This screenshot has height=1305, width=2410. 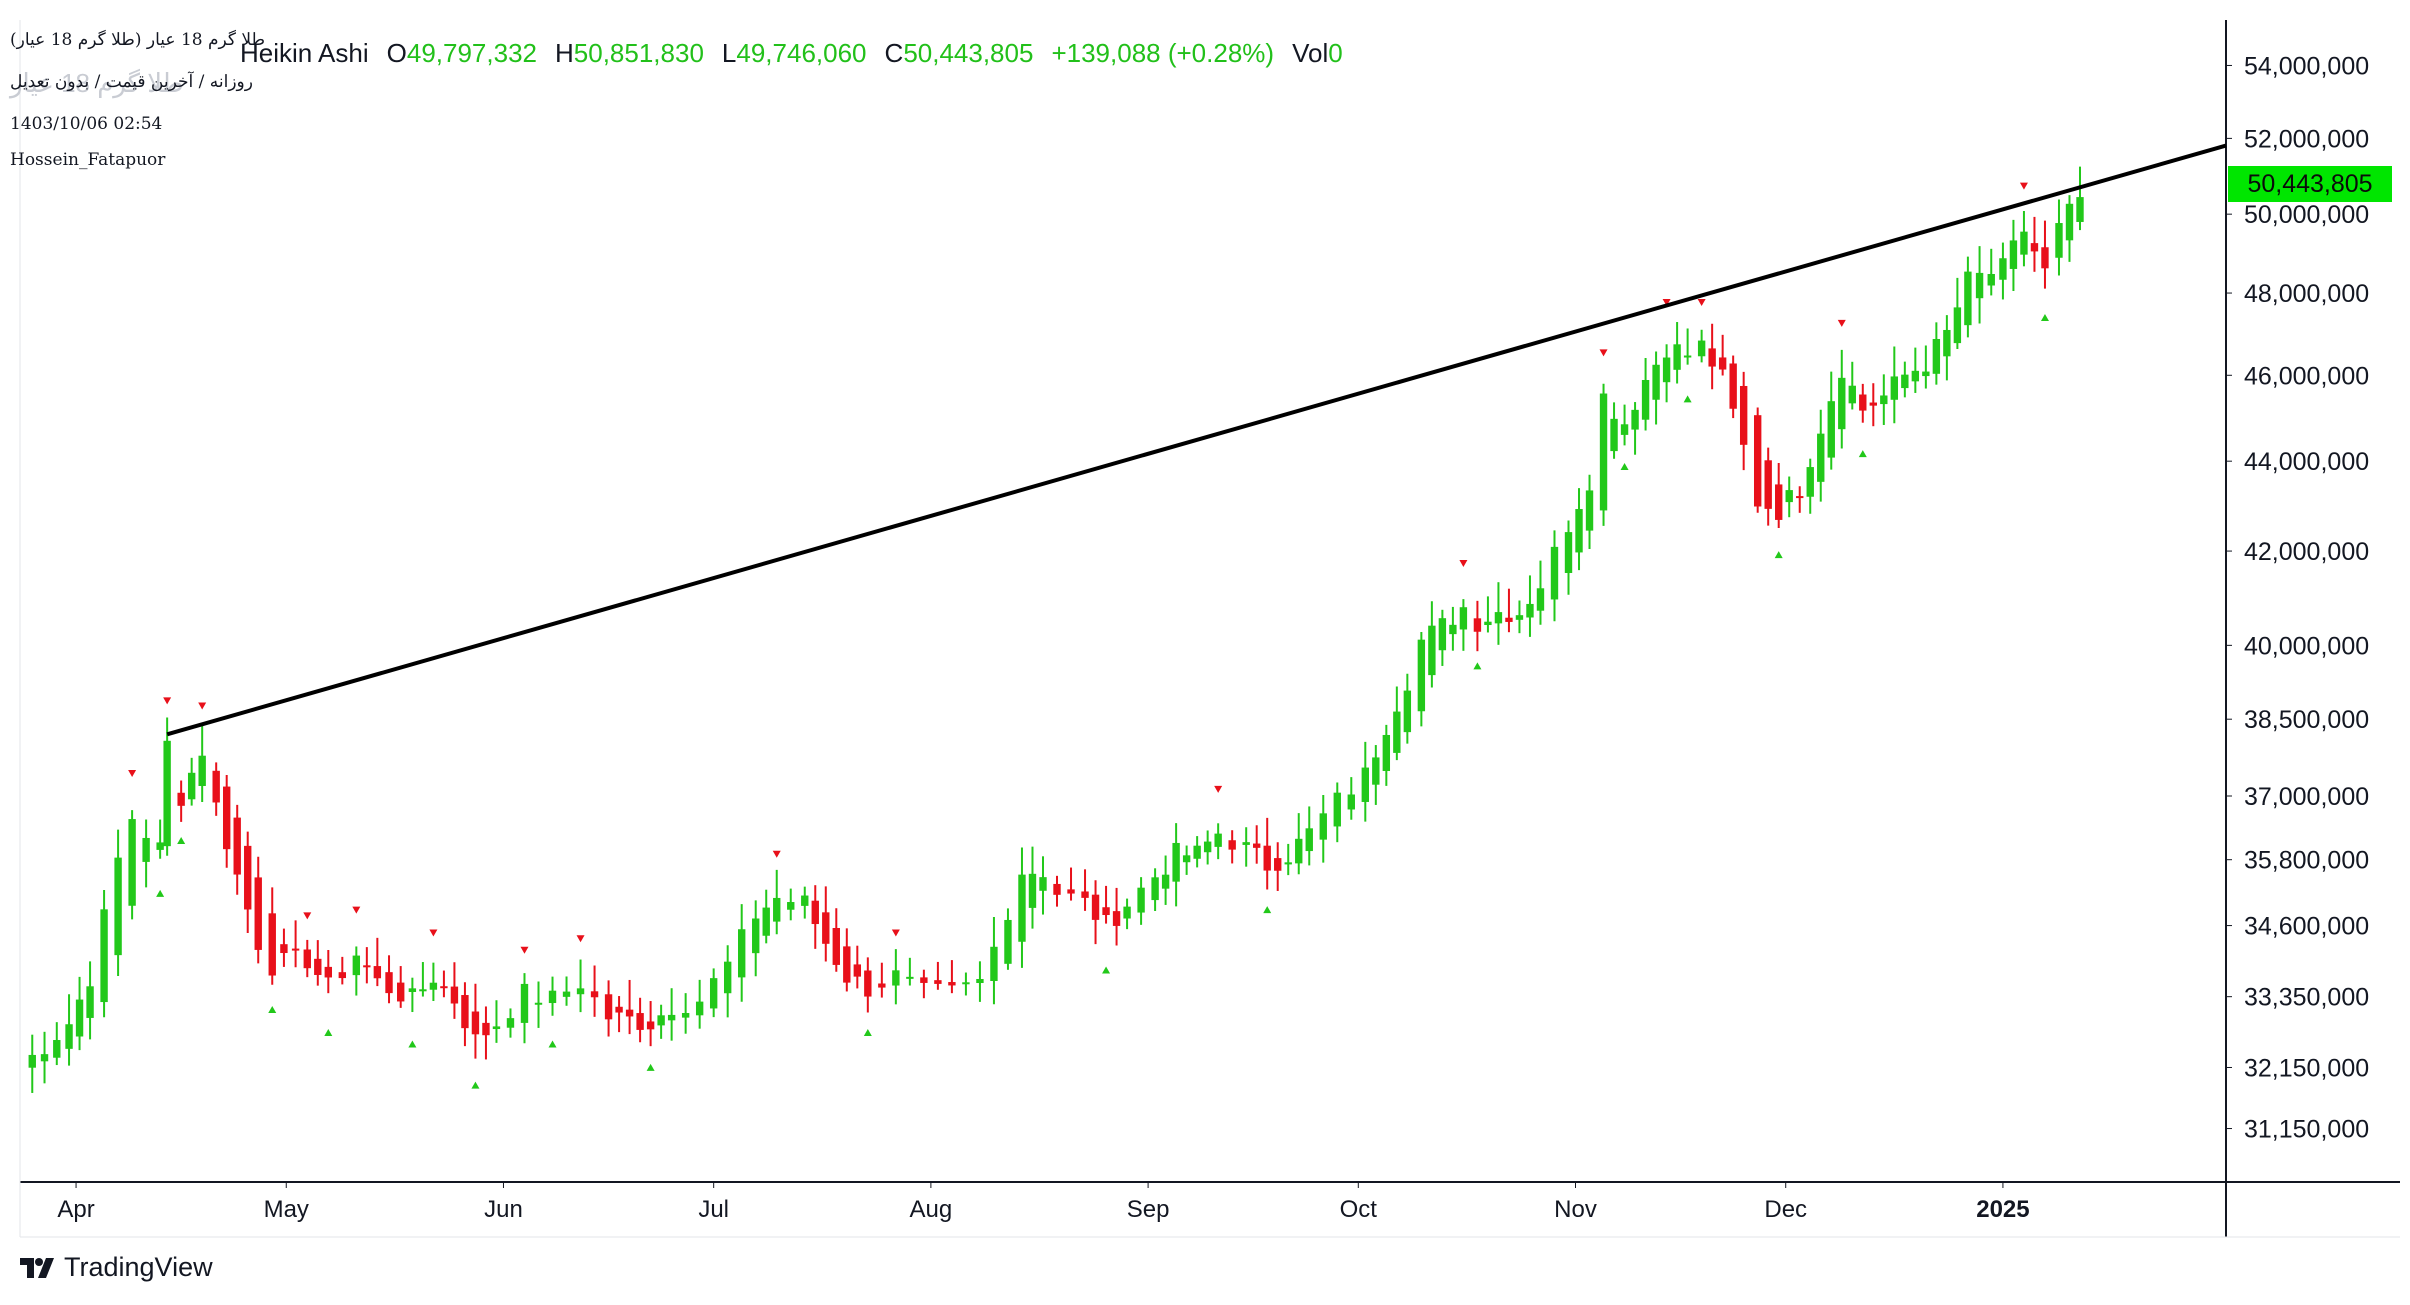 I want to click on ghost-symbol-text: طلا گرم 18 عیار, so click(x=97, y=83).